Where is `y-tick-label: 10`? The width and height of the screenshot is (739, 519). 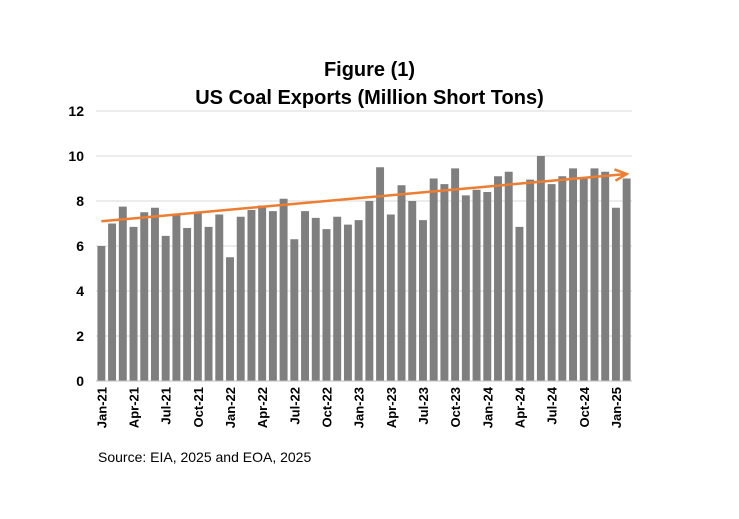
y-tick-label: 10 is located at coordinates (76, 156).